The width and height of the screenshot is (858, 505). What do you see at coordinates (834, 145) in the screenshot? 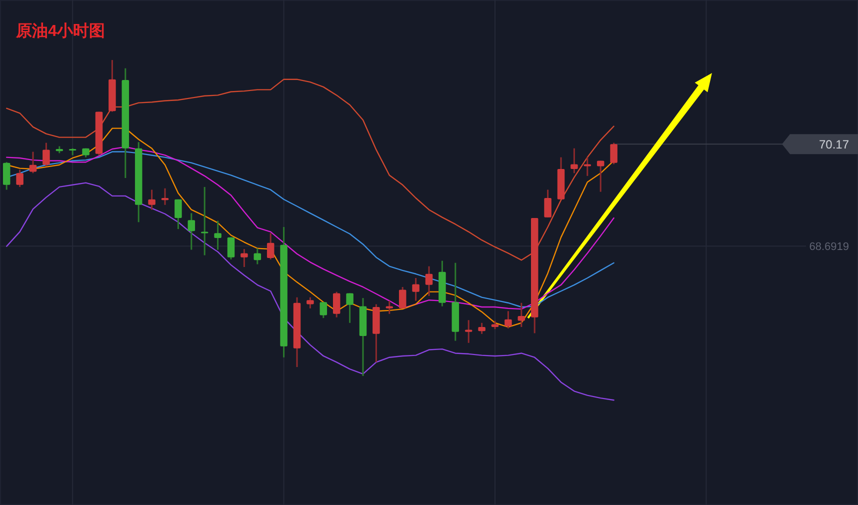
I see `y-tick-label: 70.17` at bounding box center [834, 145].